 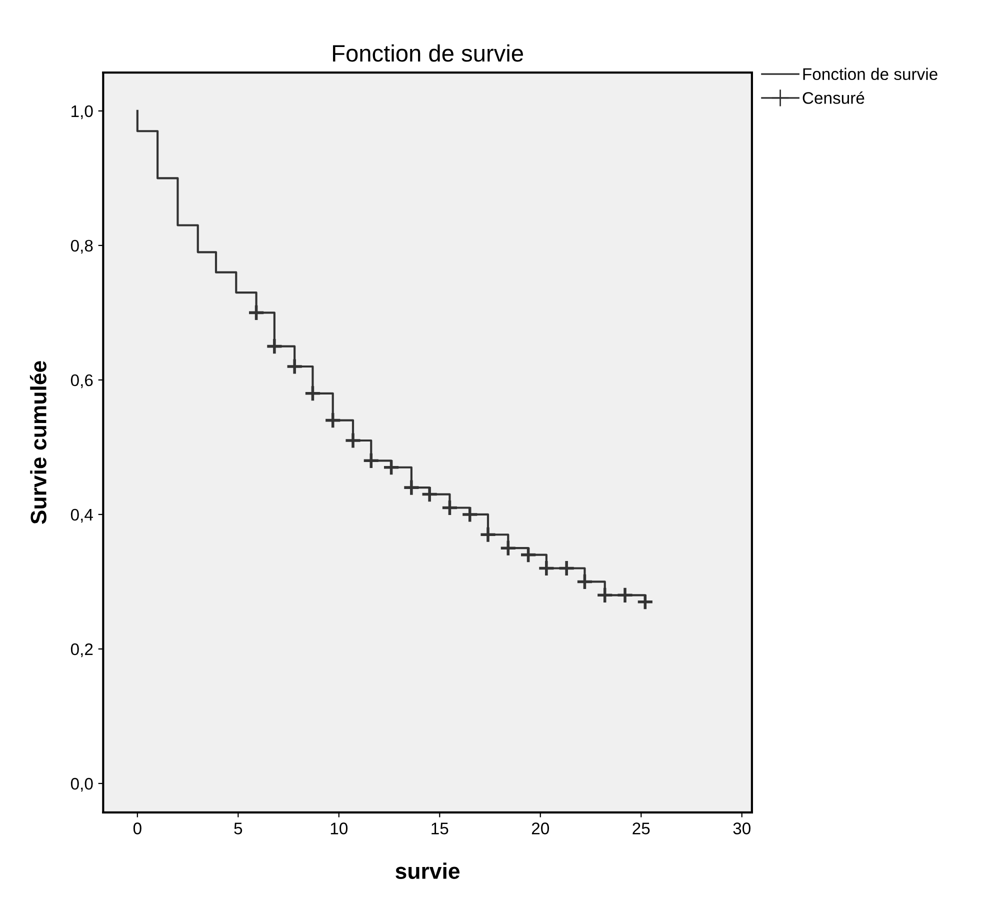 I want to click on y-tick-label: 0,4, so click(x=81, y=515).